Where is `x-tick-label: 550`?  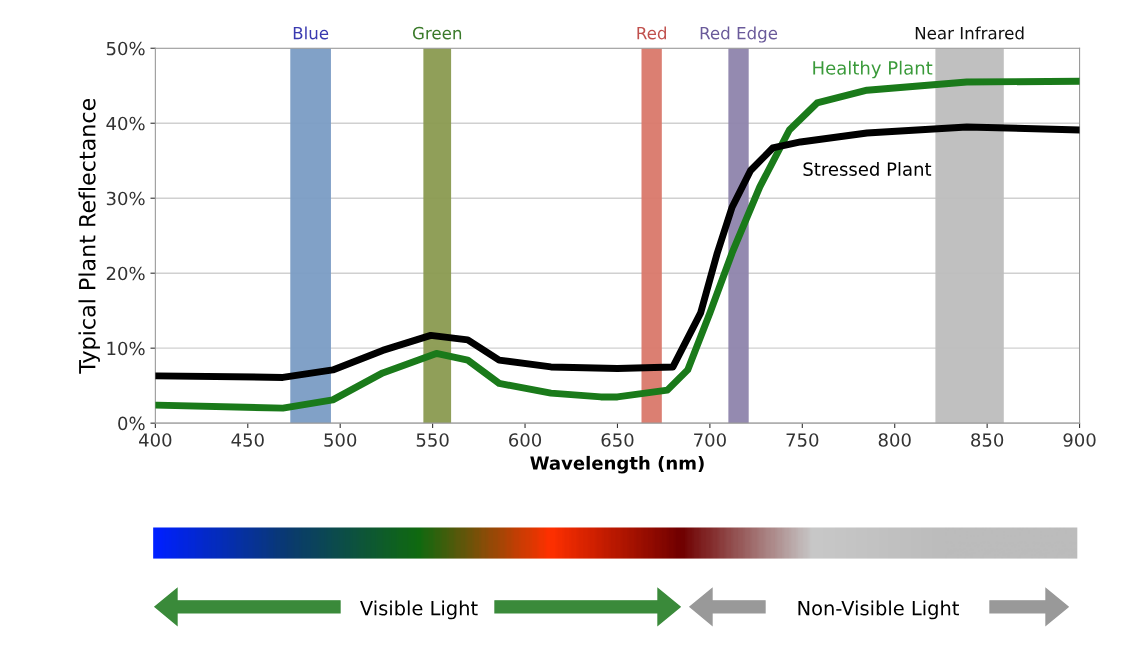 x-tick-label: 550 is located at coordinates (432, 440).